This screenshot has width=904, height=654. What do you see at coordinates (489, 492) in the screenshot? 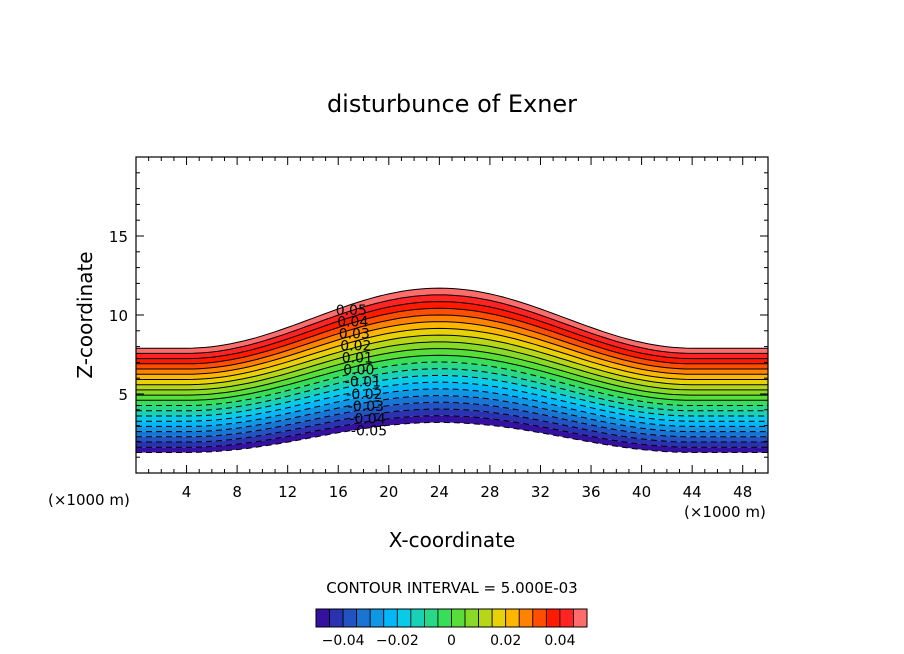
I see `x-tick-label: 28` at bounding box center [489, 492].